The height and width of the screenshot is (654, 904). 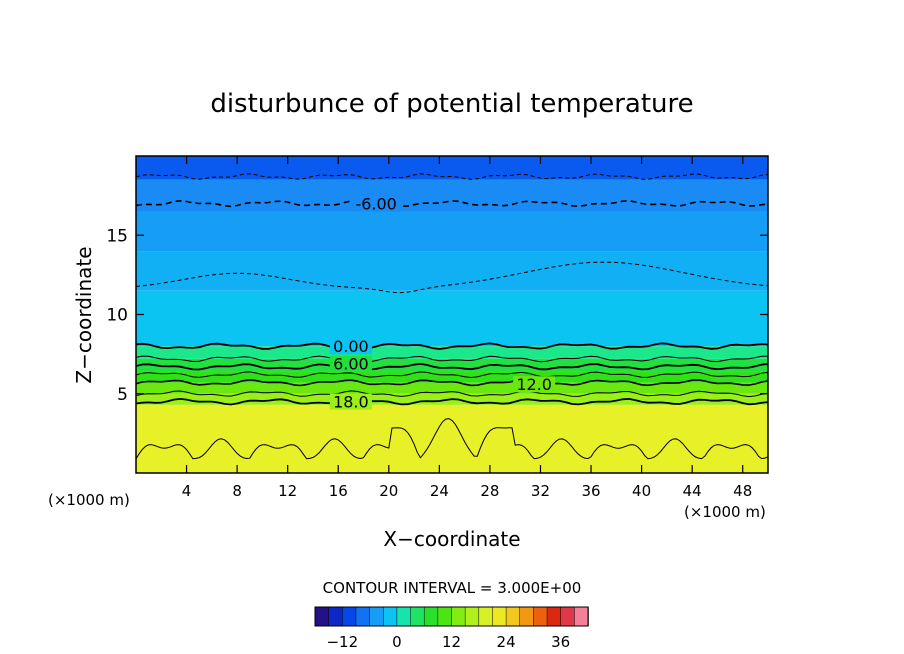 I want to click on x-tick-label: 44, so click(x=692, y=491).